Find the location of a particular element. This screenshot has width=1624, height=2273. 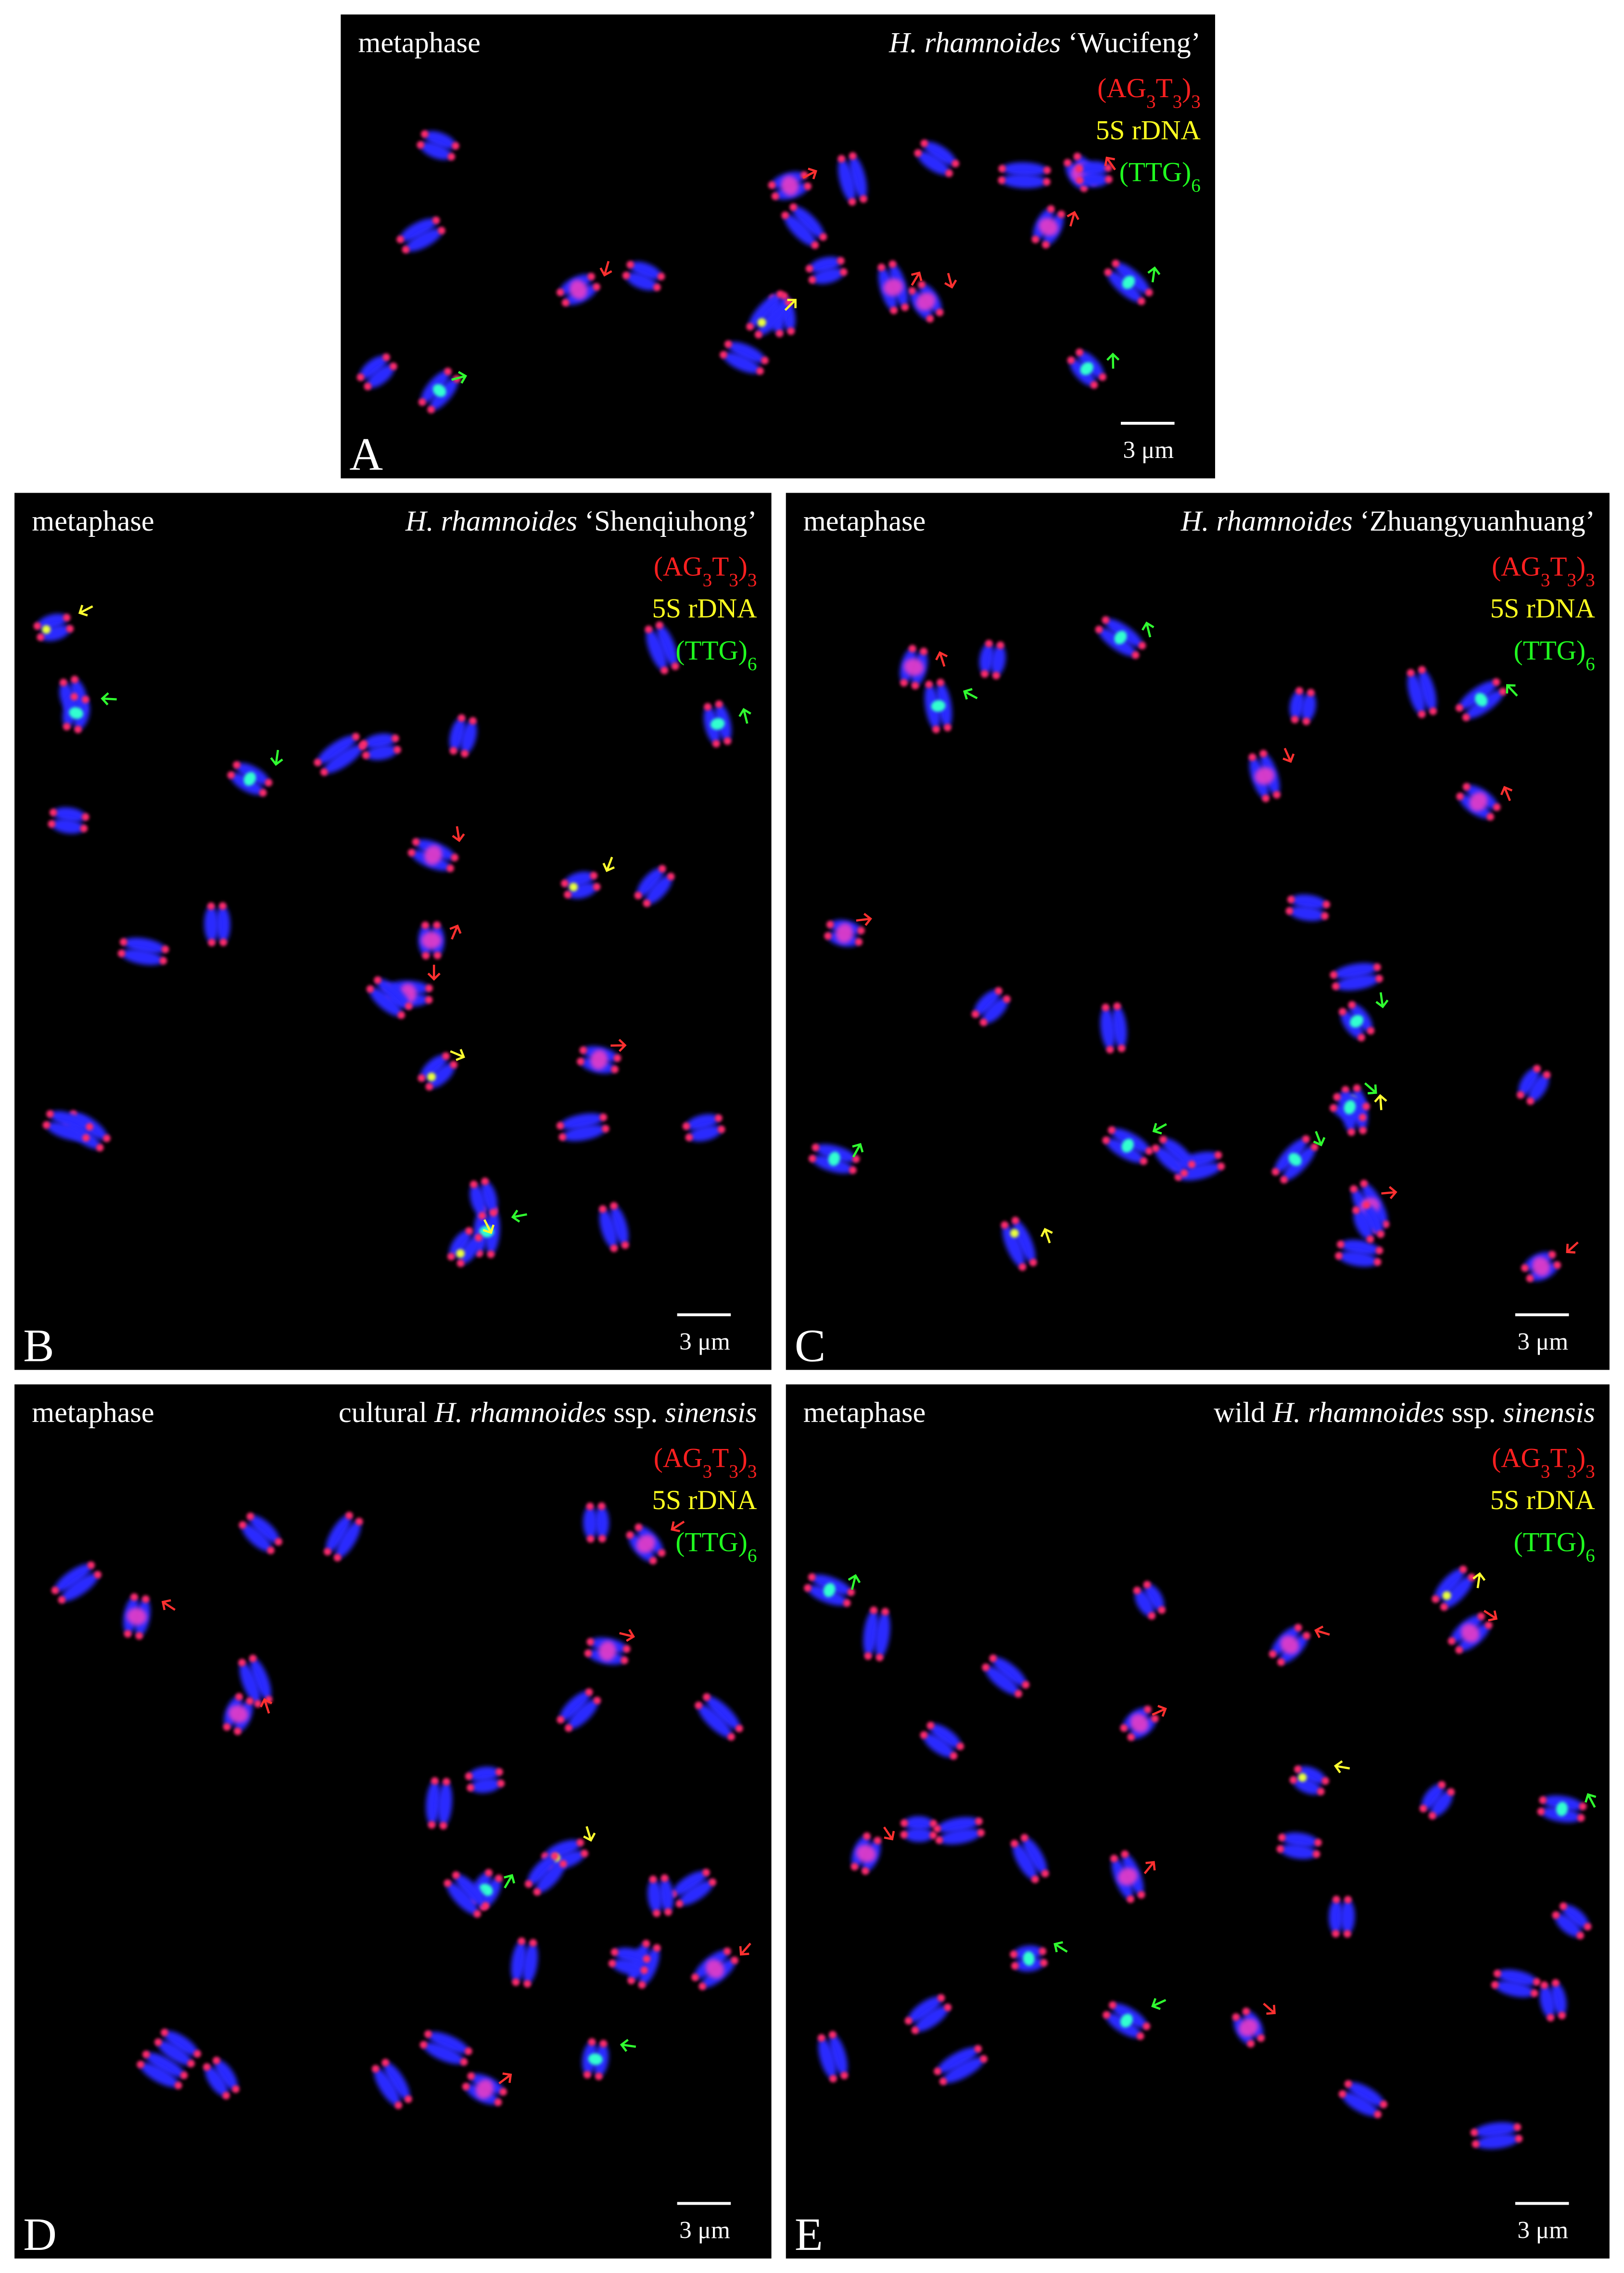

title-segment: sinensis is located at coordinates (711, 1413).